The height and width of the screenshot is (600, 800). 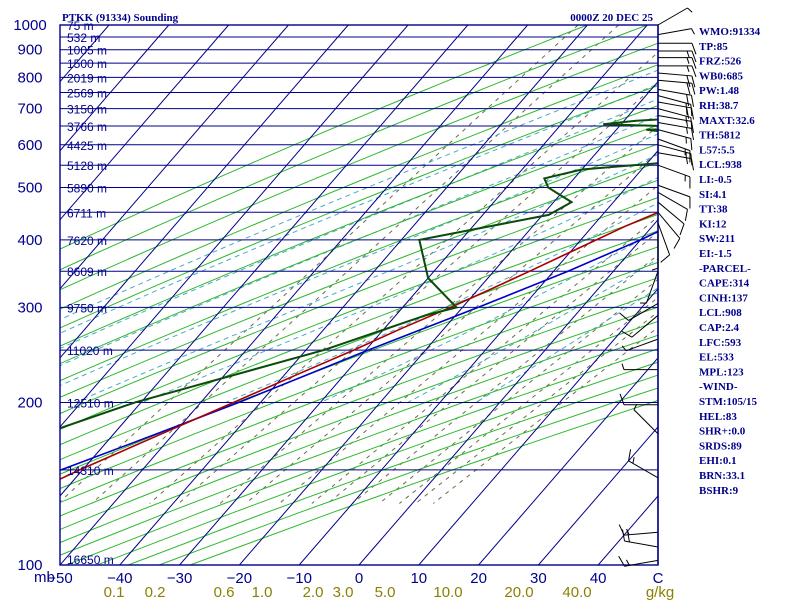 I want to click on sounding-index: EL:533, so click(x=716, y=358).